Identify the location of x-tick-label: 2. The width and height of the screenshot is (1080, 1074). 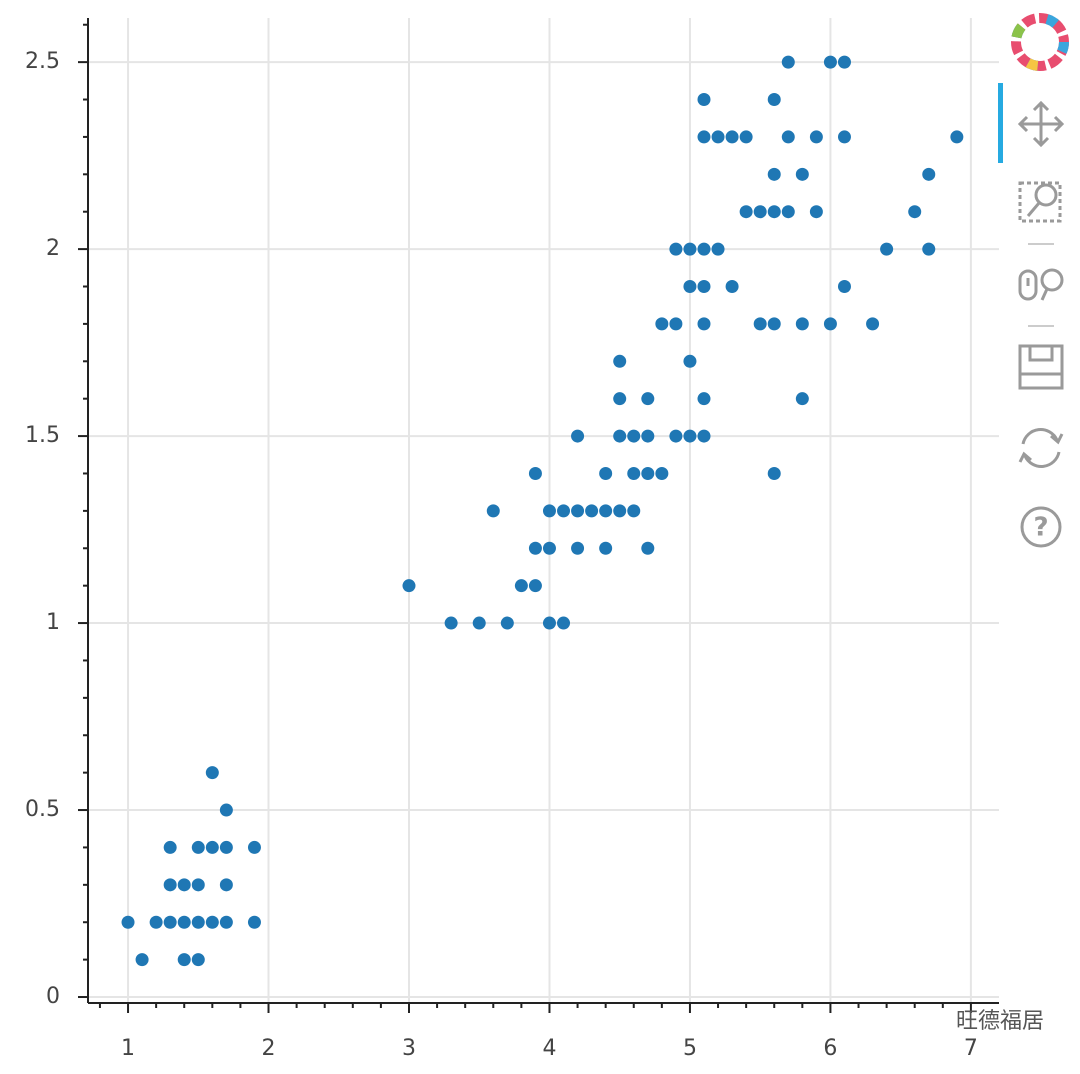
(269, 1048).